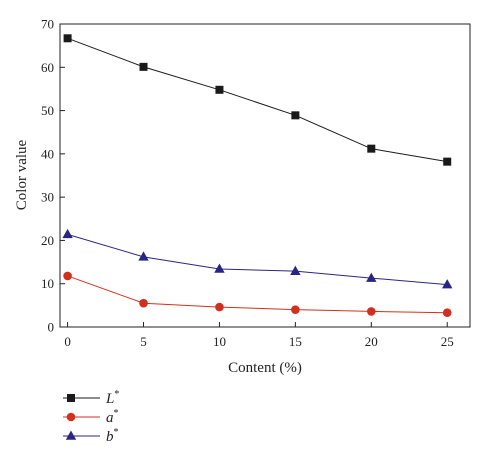  I want to click on x-tick-label: 10, so click(219, 341).